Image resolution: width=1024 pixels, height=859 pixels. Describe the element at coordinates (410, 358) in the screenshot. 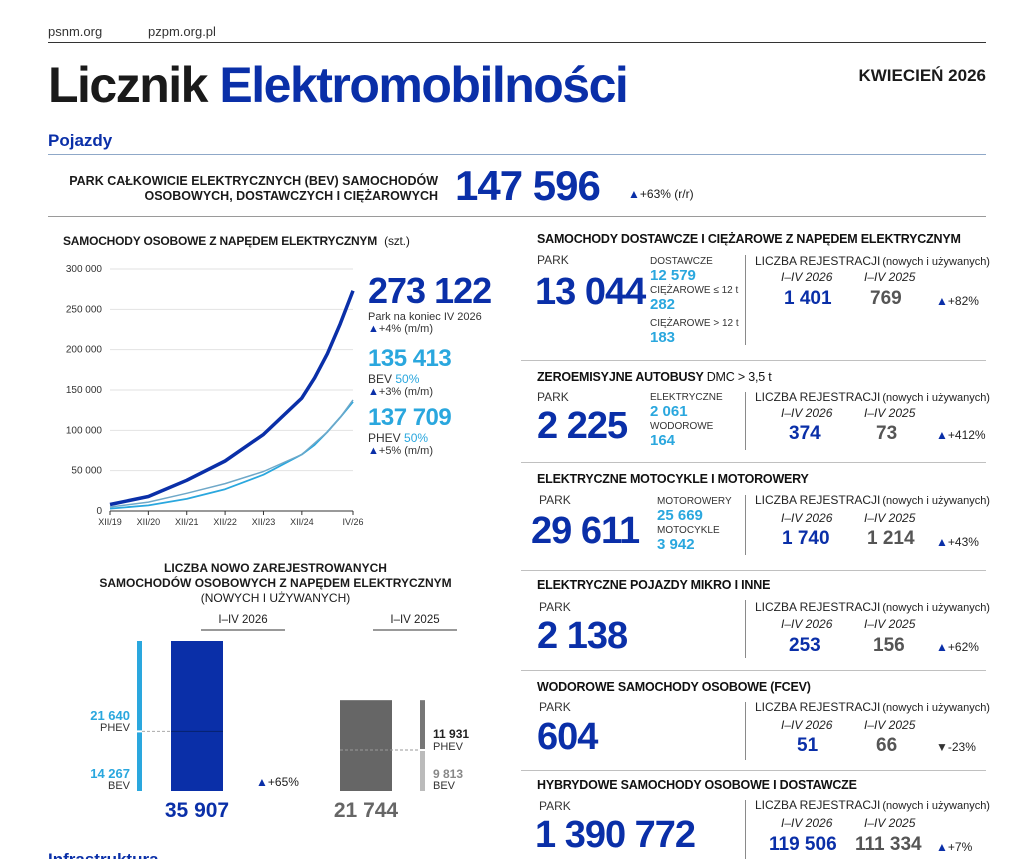

I see `cars-bev-value: 135 413` at that location.